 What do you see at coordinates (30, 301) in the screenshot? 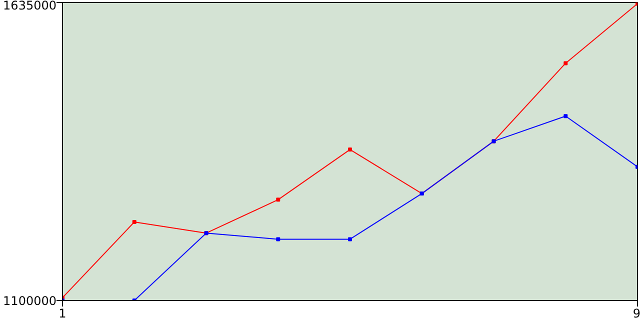
I see `y-tick-label: 1100000` at bounding box center [30, 301].